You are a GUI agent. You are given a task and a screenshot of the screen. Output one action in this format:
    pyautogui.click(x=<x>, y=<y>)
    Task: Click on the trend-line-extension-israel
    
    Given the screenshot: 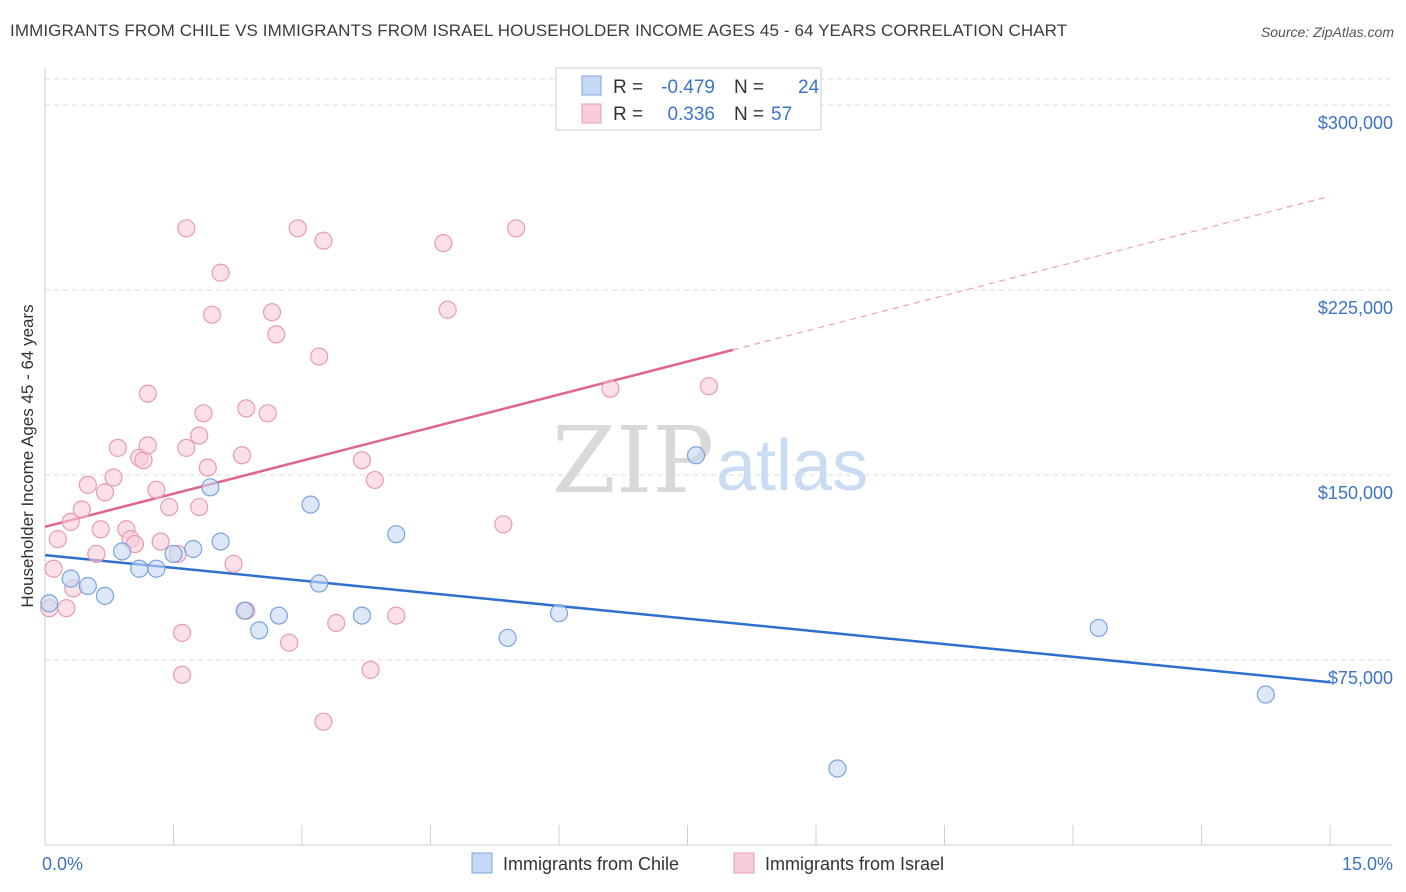 What is the action you would take?
    pyautogui.click(x=1031, y=273)
    